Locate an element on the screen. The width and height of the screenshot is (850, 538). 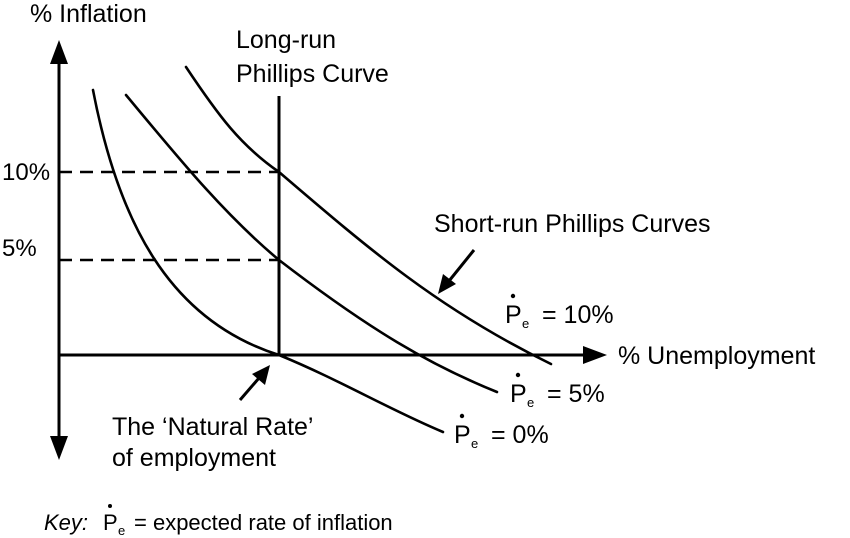
curve-label-5-value: = 5% is located at coordinates (576, 394).